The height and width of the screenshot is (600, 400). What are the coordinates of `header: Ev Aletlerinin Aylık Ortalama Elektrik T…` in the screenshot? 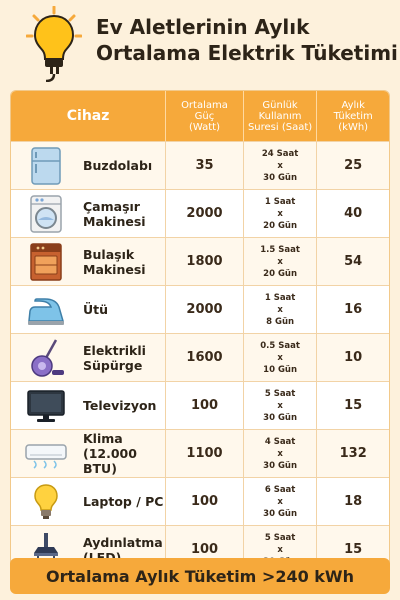 It's located at (200, 43).